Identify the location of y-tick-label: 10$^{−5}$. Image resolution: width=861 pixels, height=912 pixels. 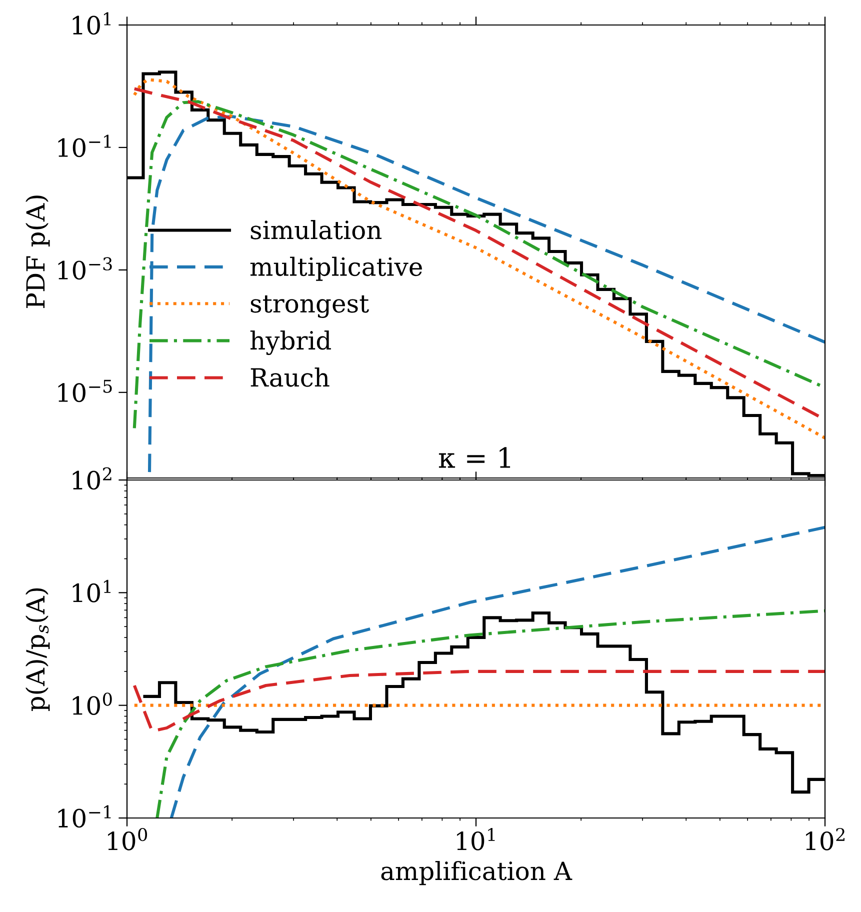
(85, 391).